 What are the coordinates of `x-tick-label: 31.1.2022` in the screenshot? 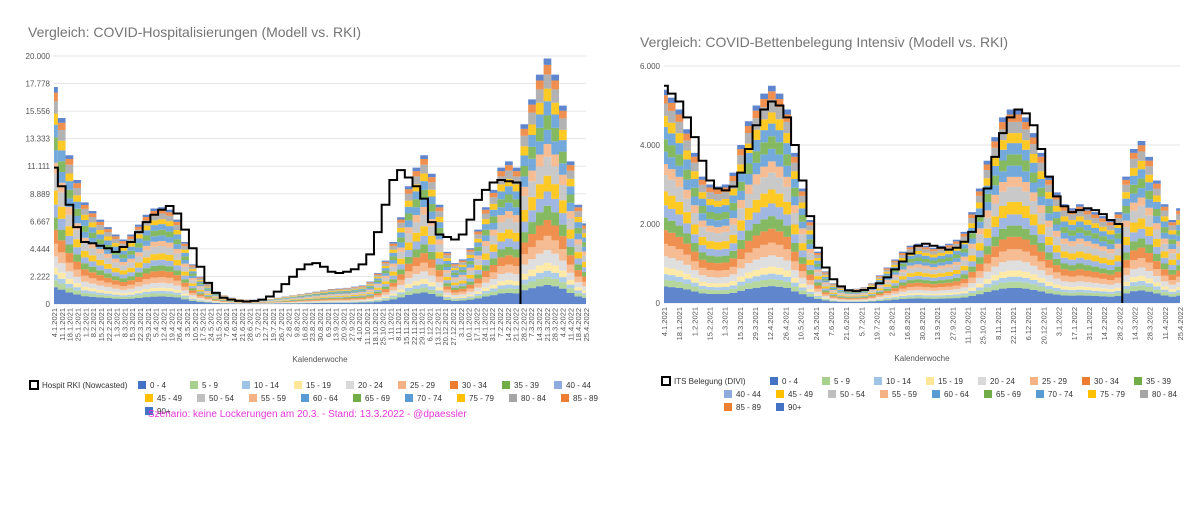 It's located at (492, 324).